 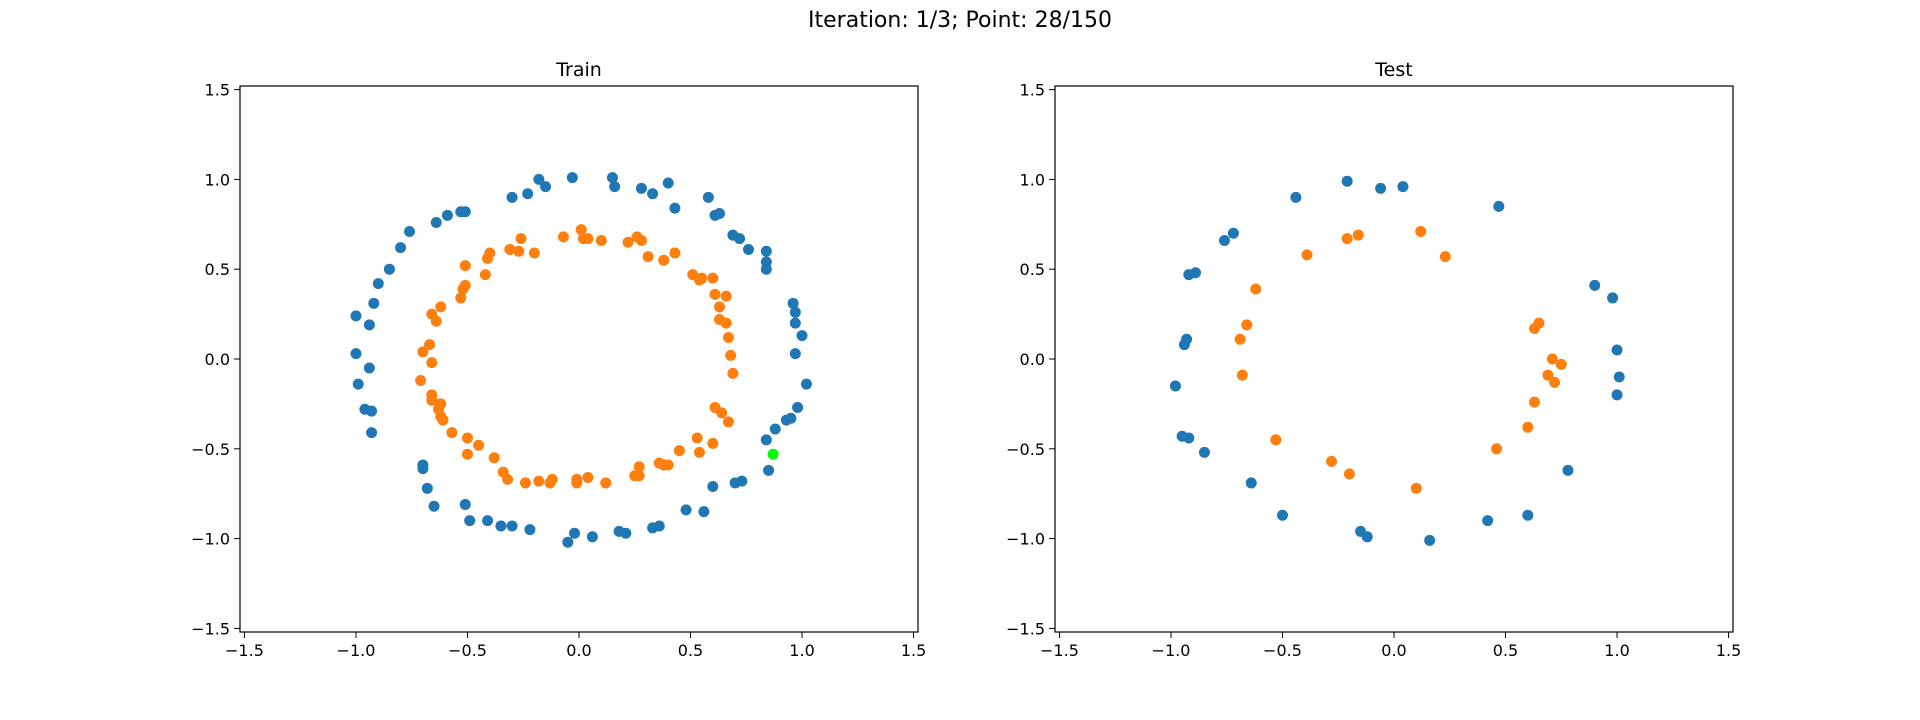 I want to click on x-tick-label: −0.5, so click(x=467, y=650).